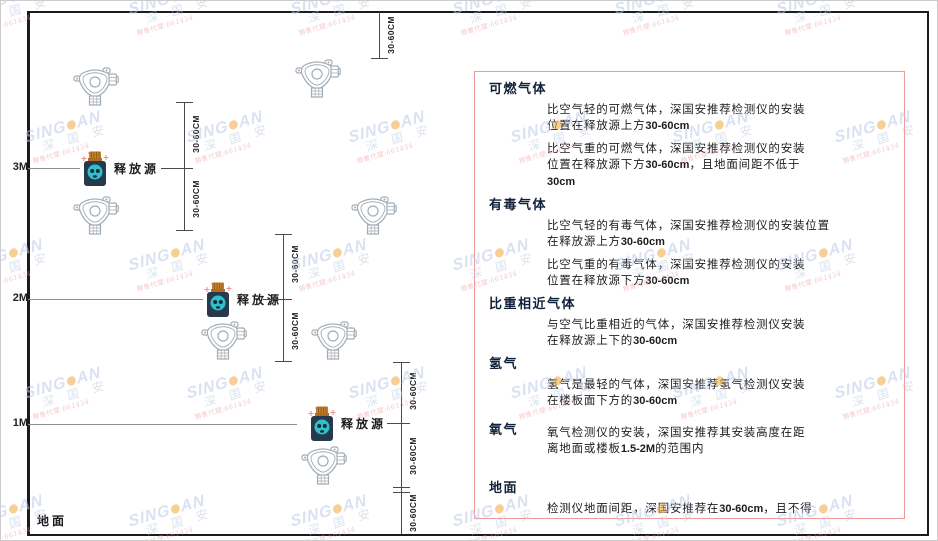 This screenshot has width=938, height=541. Describe the element at coordinates (718, 272) in the screenshot. I see `section-paragraph: 比空气重的有毒气体，深国安推荐检测仪的安装 位置在释放源下方30-60cm` at that location.